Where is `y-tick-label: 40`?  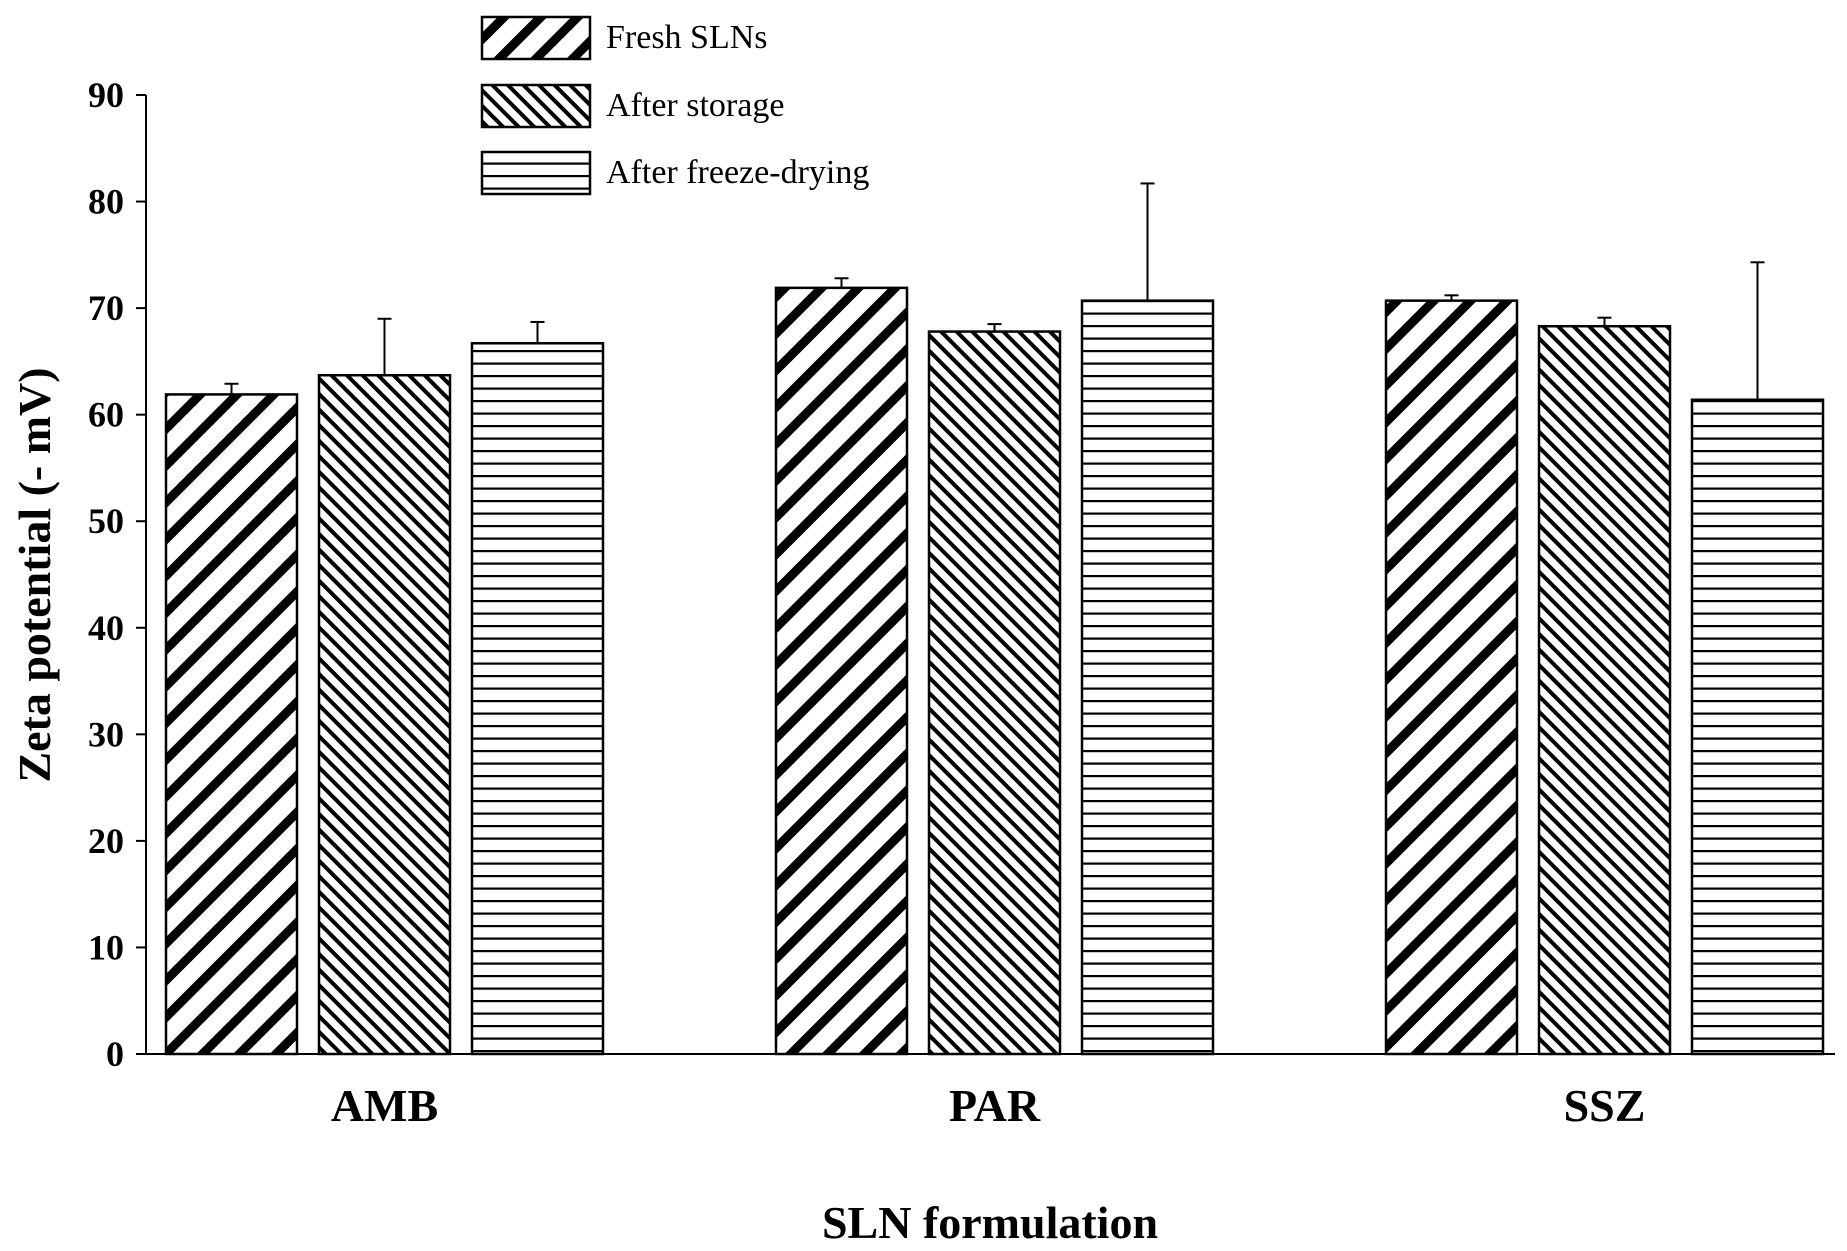 y-tick-label: 40 is located at coordinates (106, 628).